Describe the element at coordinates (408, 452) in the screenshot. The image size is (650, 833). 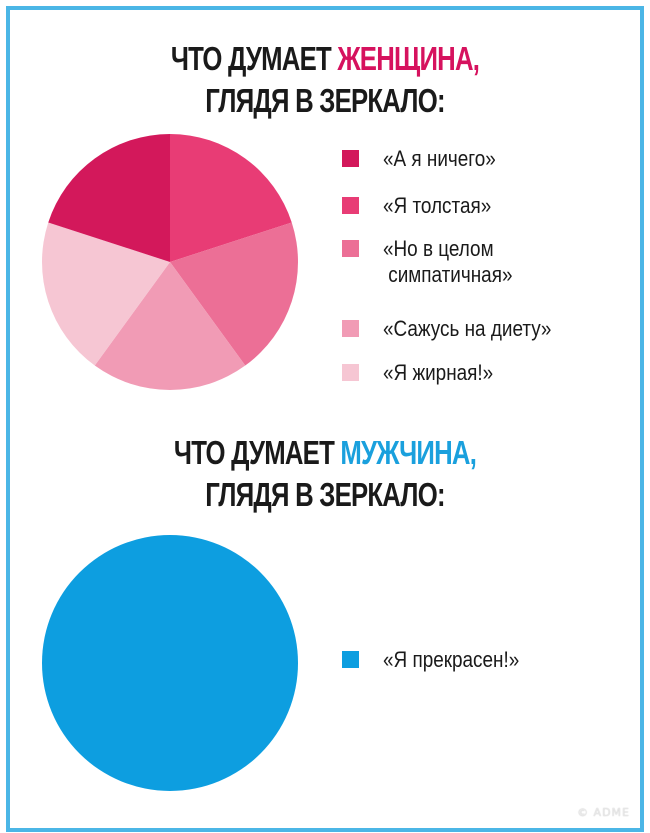
I see `man-title-accent: МУЖЧИНА,` at that location.